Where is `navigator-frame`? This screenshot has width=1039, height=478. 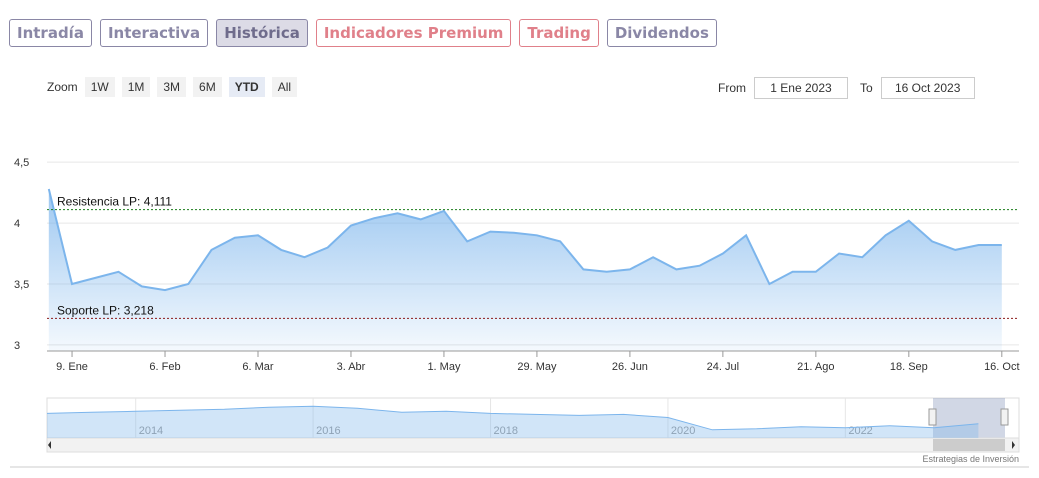
navigator-frame is located at coordinates (533, 418).